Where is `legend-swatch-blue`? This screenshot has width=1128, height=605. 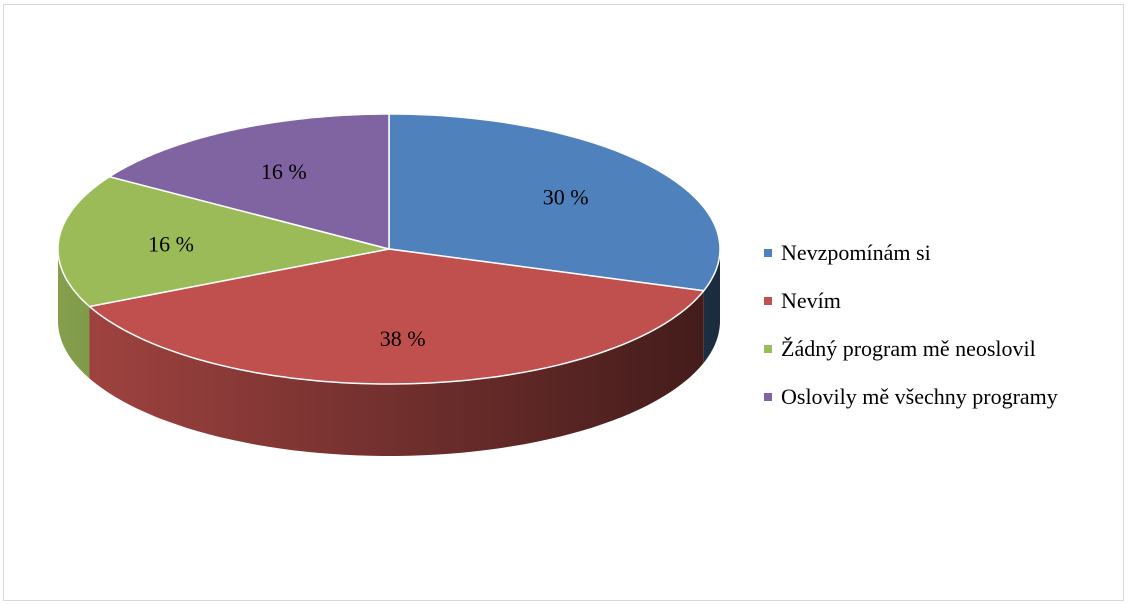 legend-swatch-blue is located at coordinates (768, 253).